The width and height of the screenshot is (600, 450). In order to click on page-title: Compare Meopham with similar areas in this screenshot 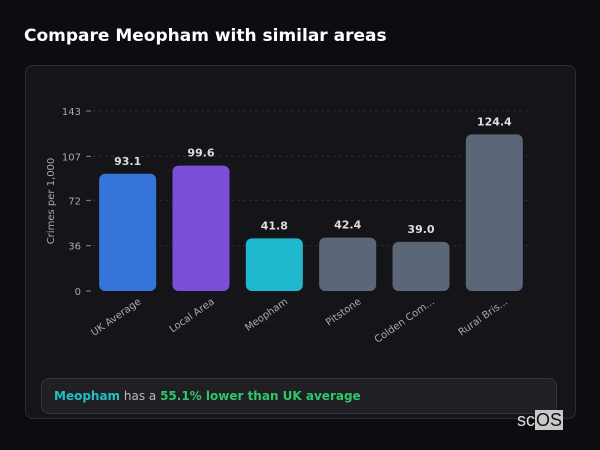, I will do `click(205, 36)`.